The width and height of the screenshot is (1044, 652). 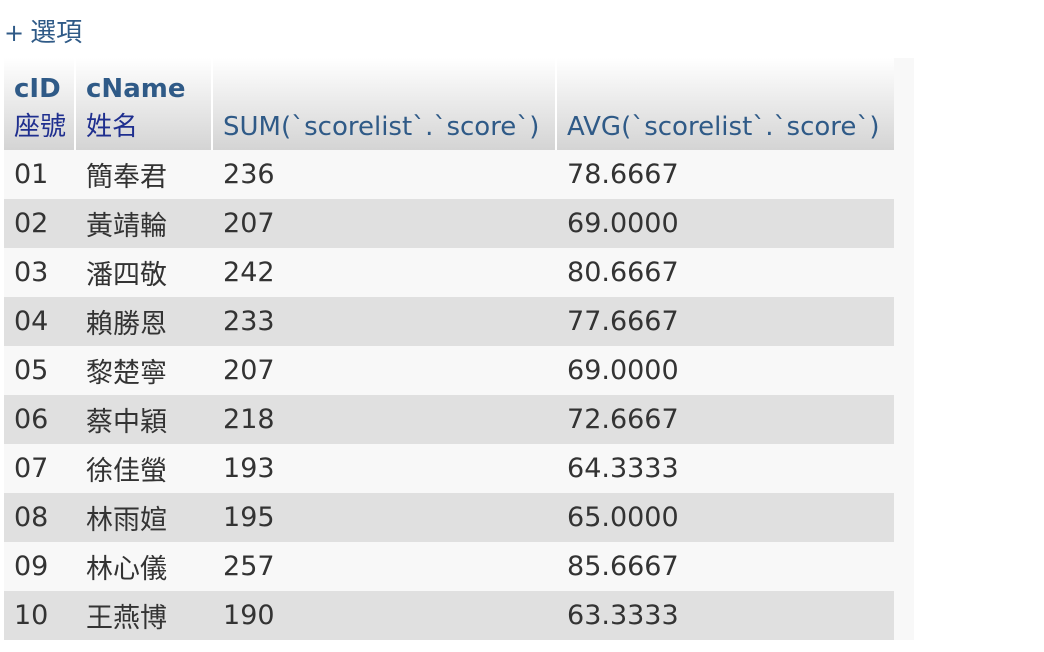 I want to click on cell-cname: 簡奉君, so click(x=145, y=174).